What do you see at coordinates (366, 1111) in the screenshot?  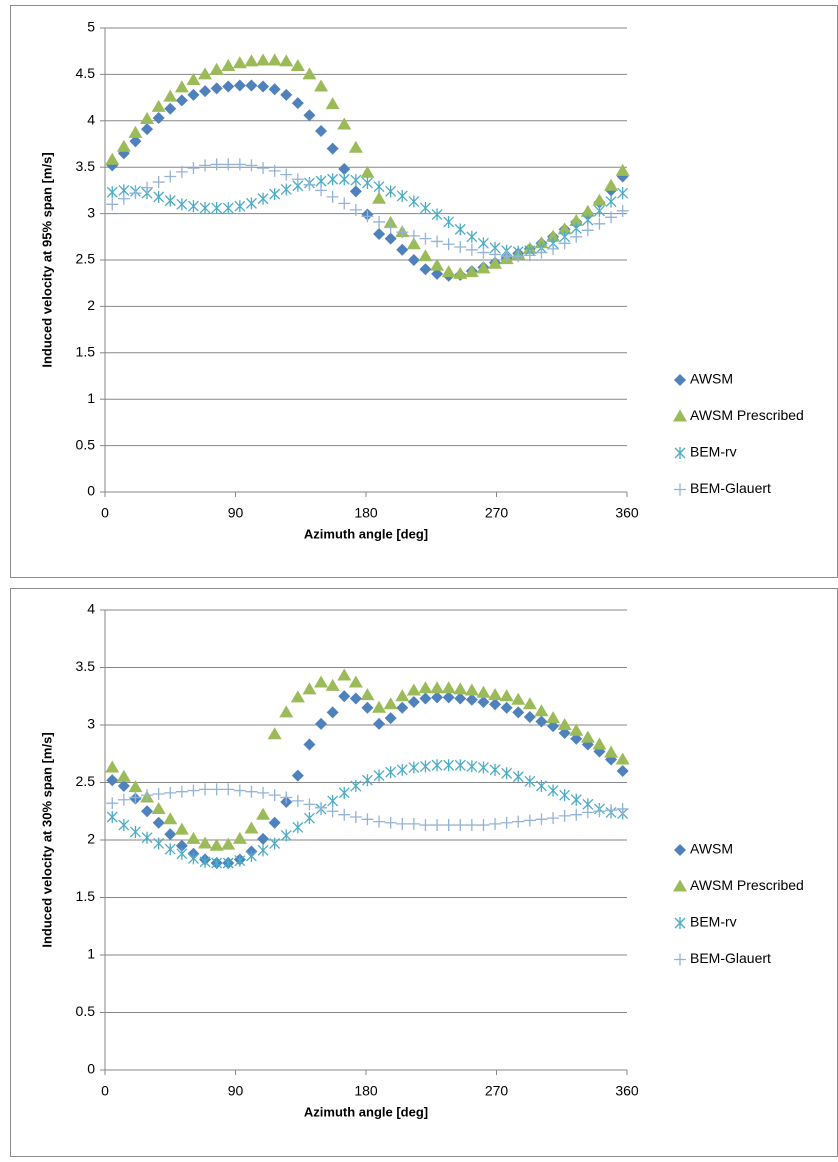 I see `x-axis-title: Azimuth angle [deg]` at bounding box center [366, 1111].